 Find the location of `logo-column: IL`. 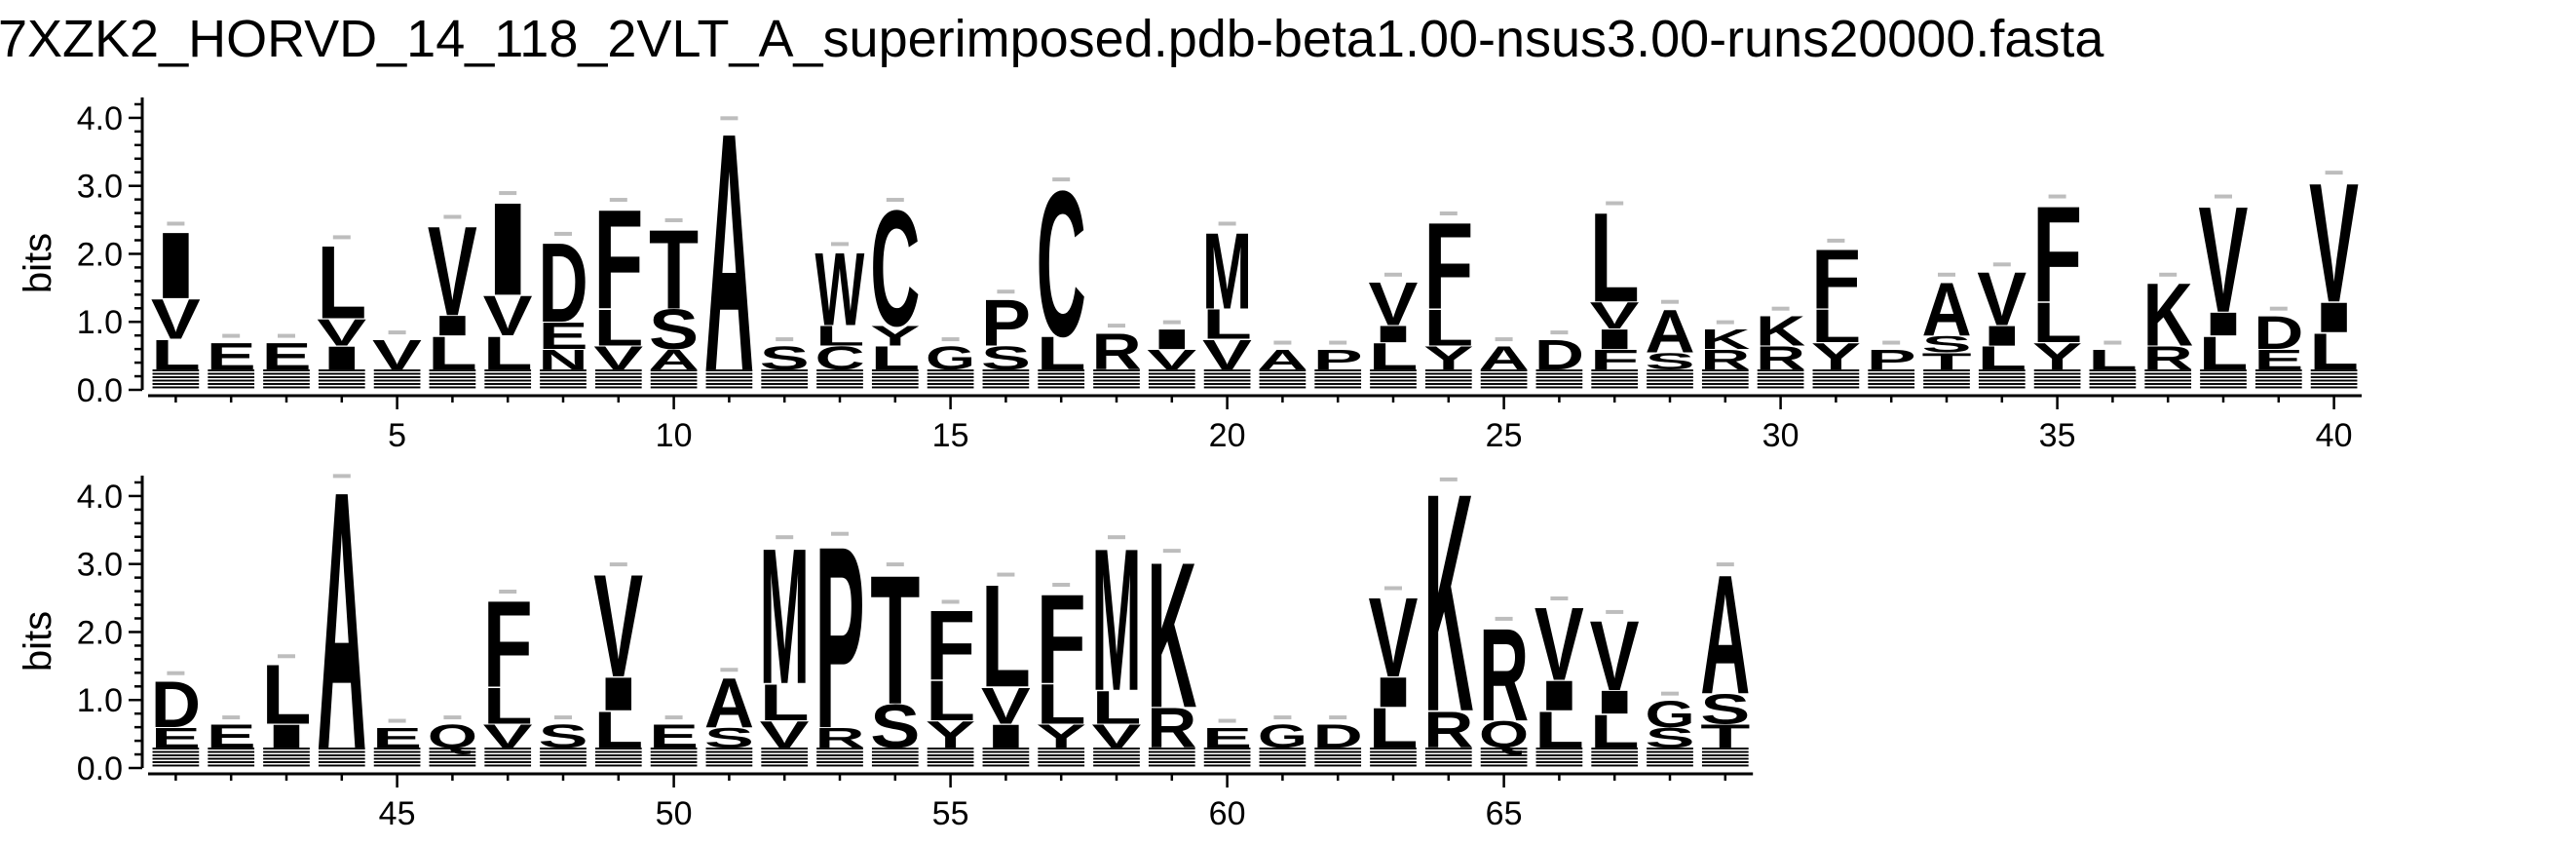

logo-column: IL is located at coordinates (286, 708).